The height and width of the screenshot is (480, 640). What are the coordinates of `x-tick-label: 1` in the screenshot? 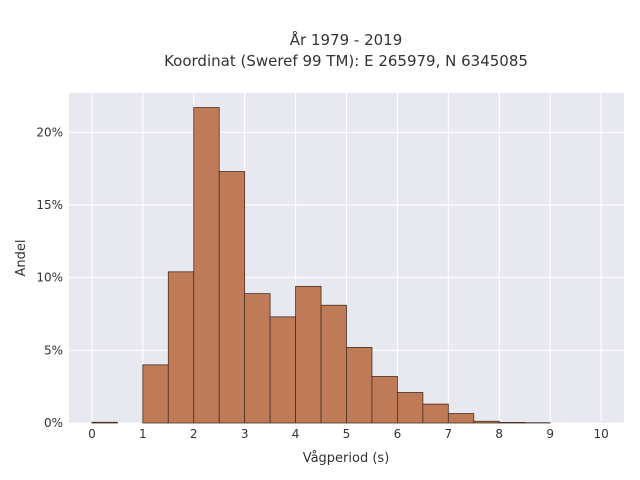 It's located at (143, 434).